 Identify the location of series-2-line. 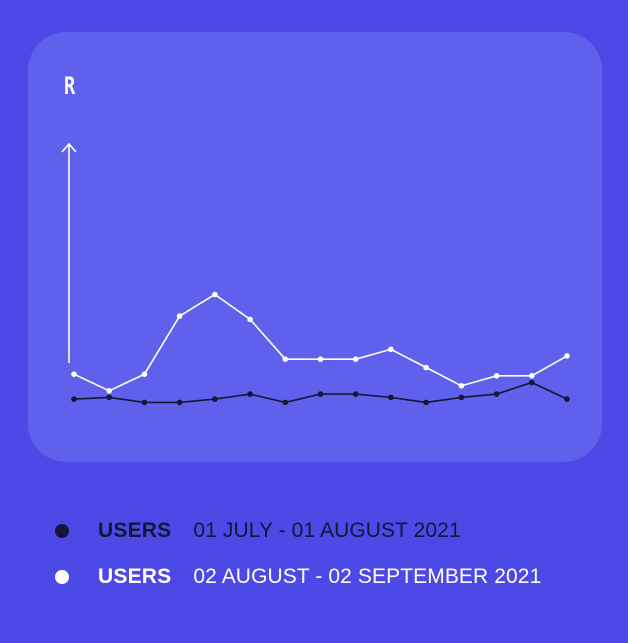
(320, 342).